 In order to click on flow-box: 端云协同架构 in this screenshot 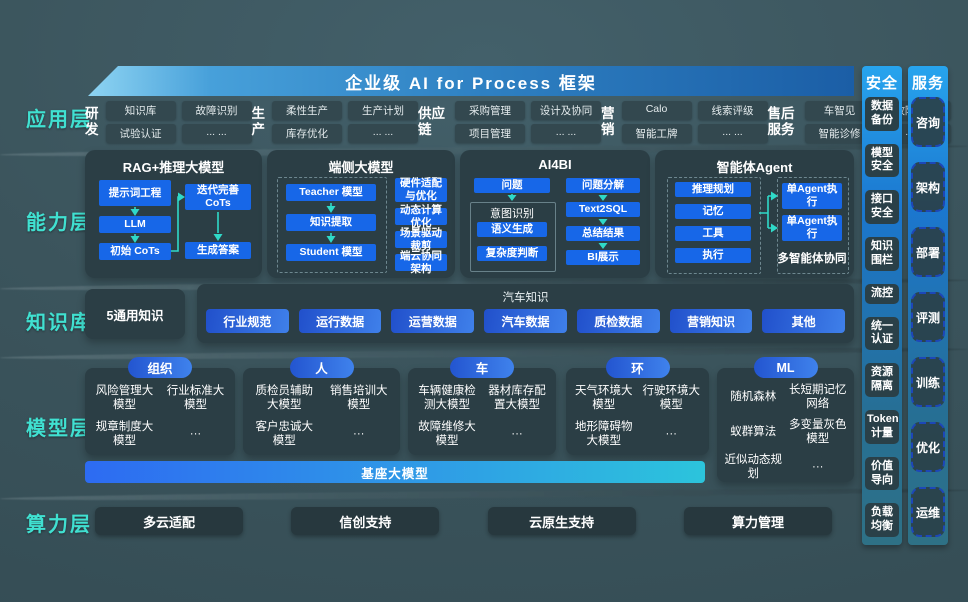, I will do `click(421, 262)`.